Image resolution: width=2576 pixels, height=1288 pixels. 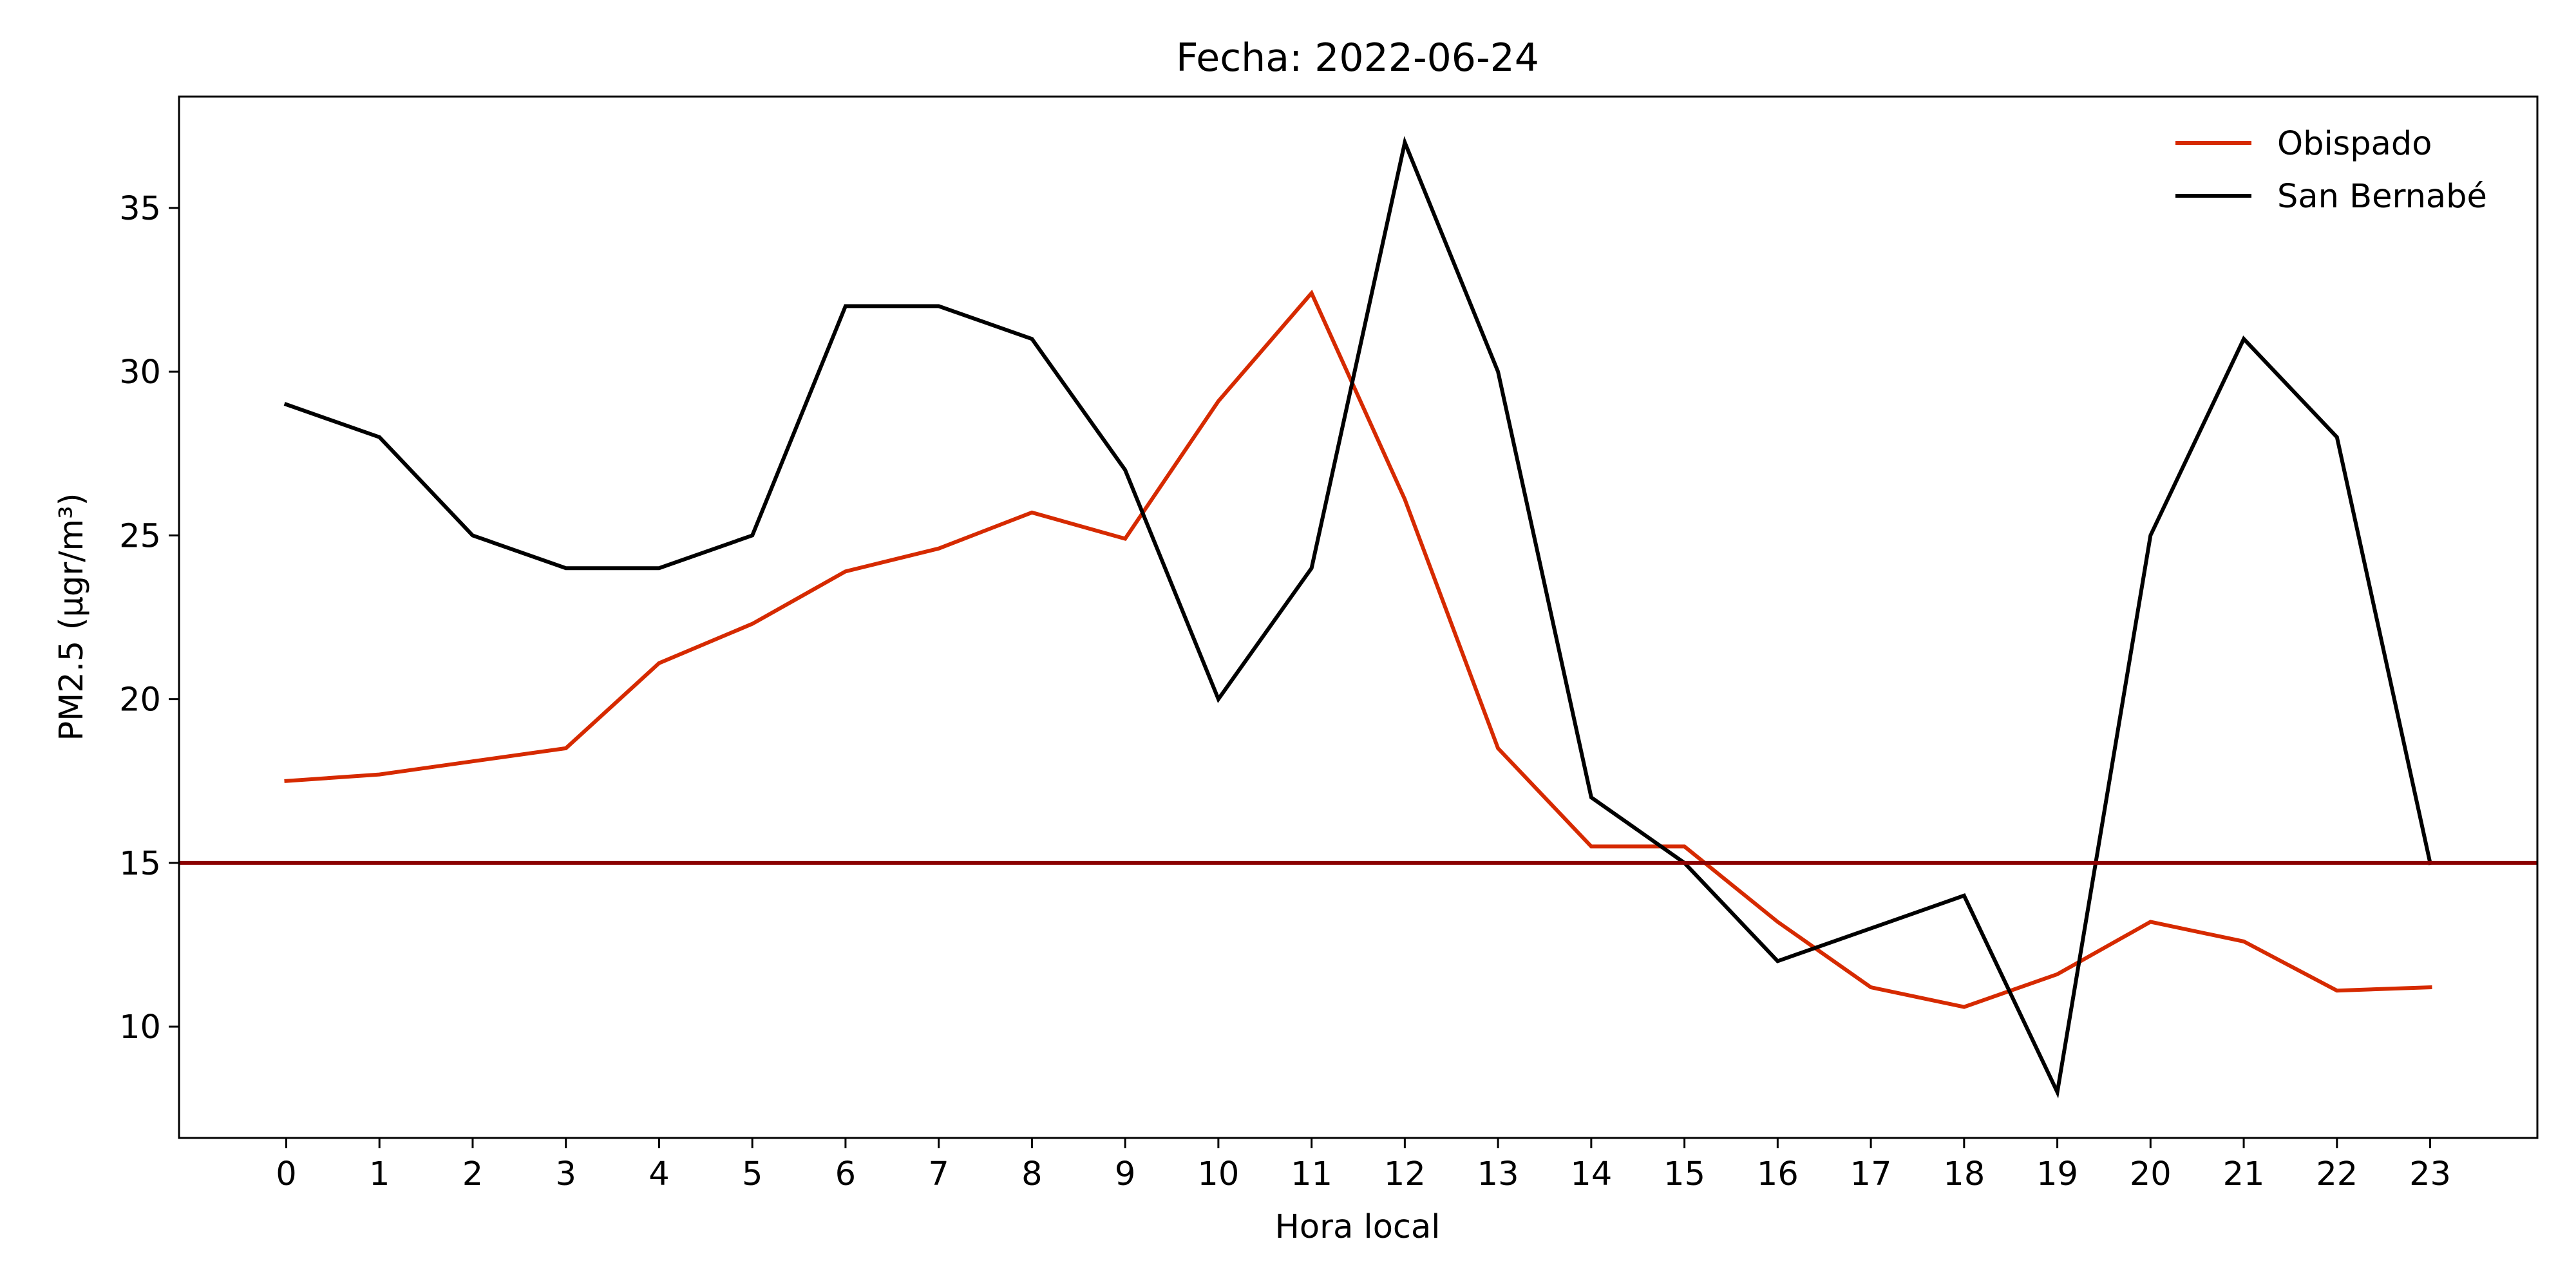 What do you see at coordinates (2382, 197) in the screenshot?
I see `legend-label-1: San Bernabé` at bounding box center [2382, 197].